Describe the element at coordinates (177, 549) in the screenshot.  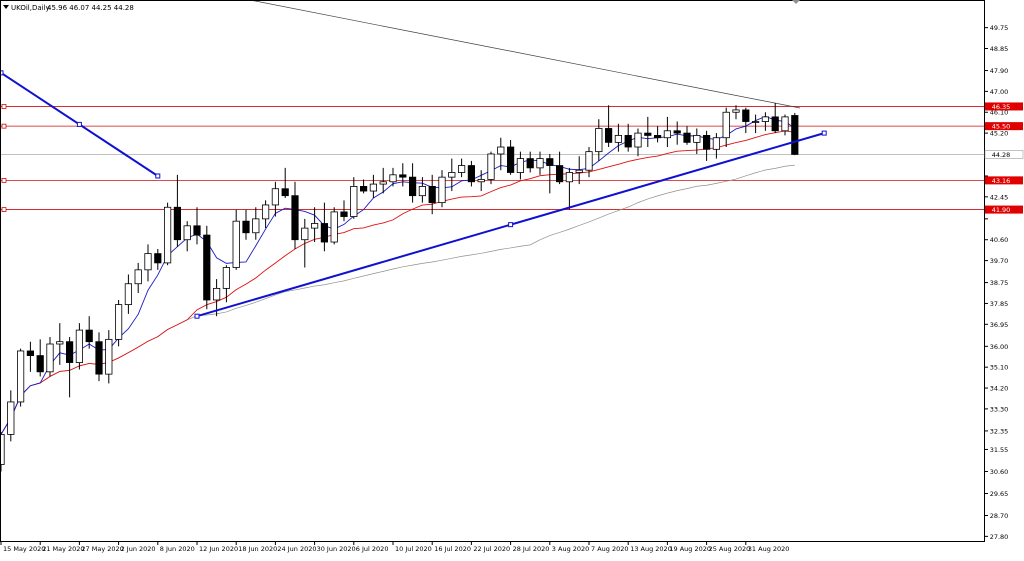
I see `x-tick-label: 8 Jun 2020` at that location.